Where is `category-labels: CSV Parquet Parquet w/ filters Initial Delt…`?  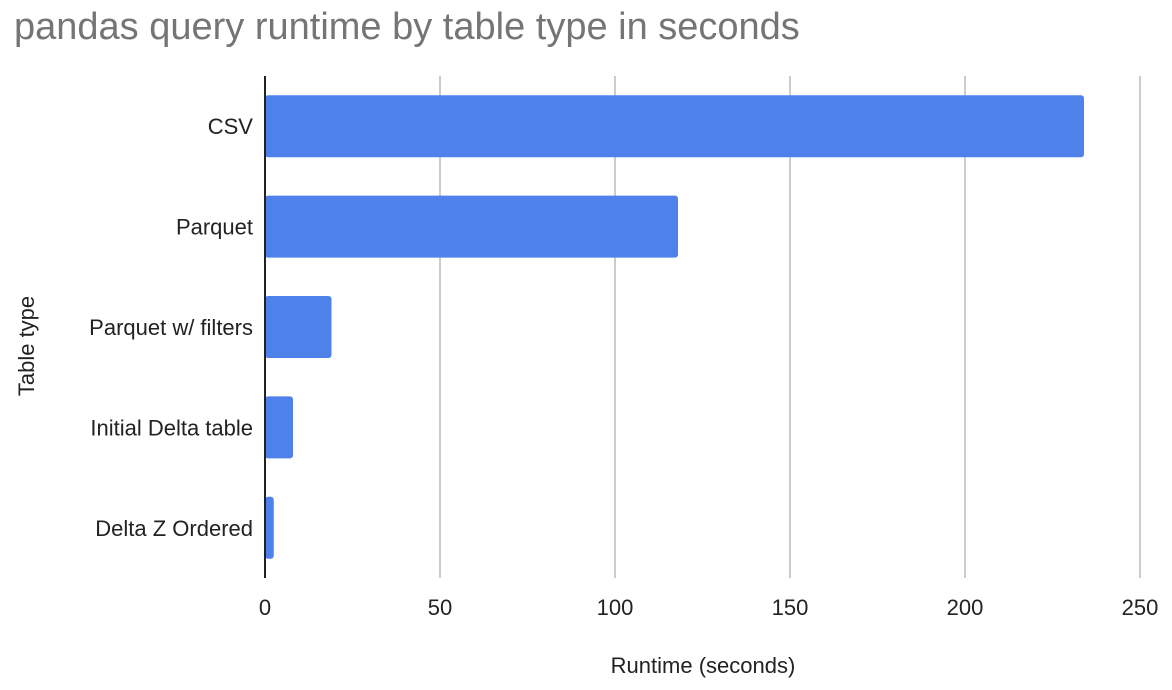
category-labels: CSV Parquet Parquet w/ filters Initial Delt… is located at coordinates (171, 327).